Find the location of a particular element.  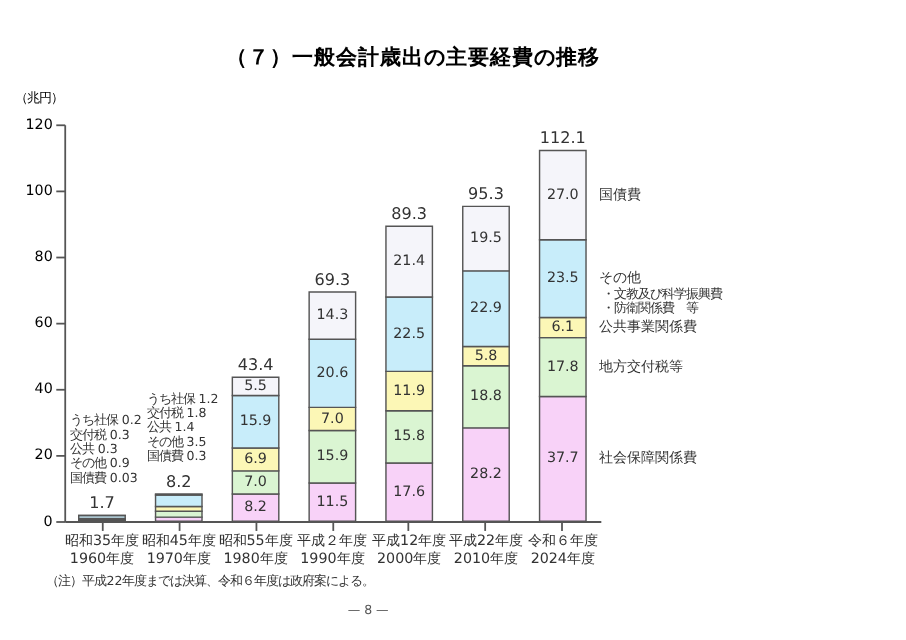

data-label: 17.6 is located at coordinates (409, 490).